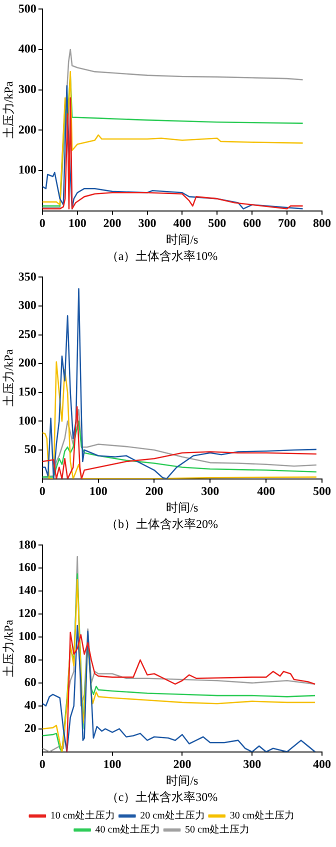 This screenshot has height=847, width=336. What do you see at coordinates (27, 567) in the screenshot?
I see `y-tick-label: 160` at bounding box center [27, 567].